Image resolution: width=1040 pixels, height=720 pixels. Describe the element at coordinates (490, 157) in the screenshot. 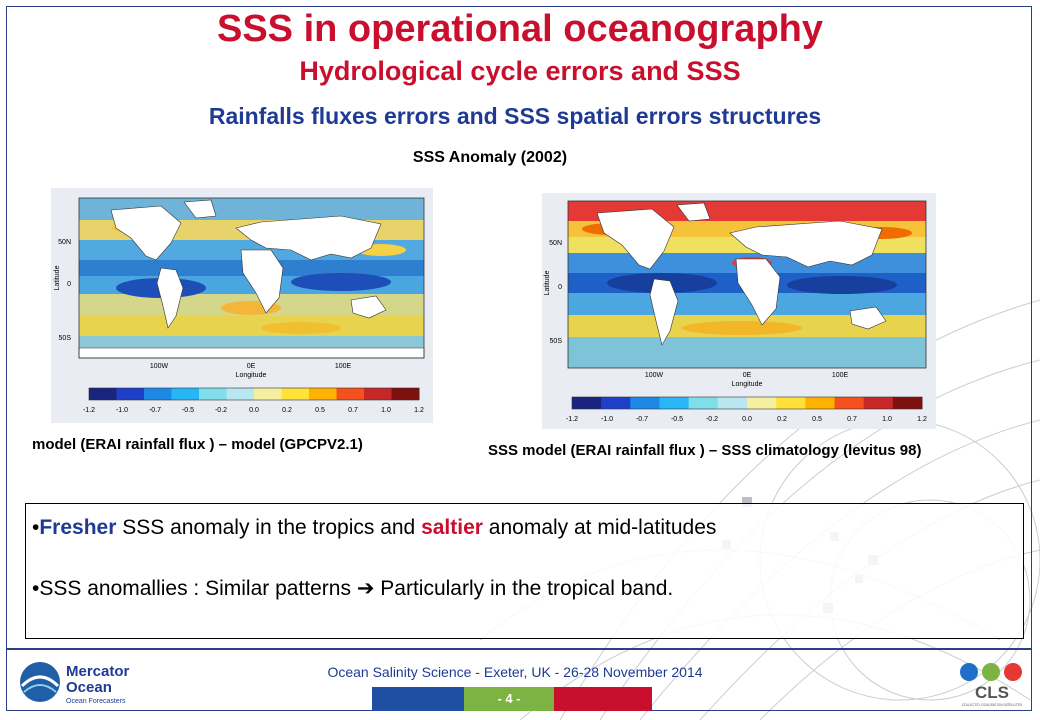

I see `map-title: SSS Anomaly (2002)` at that location.